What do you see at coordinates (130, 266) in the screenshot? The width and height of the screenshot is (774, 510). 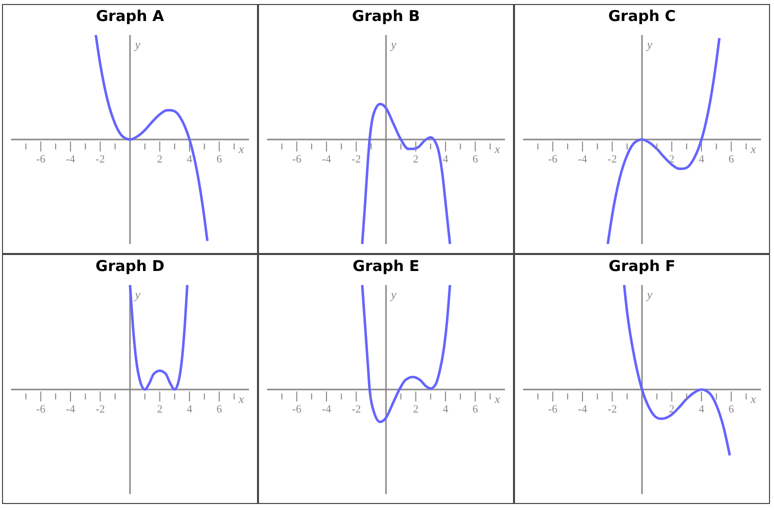 I see `chart-title: Graph D` at bounding box center [130, 266].